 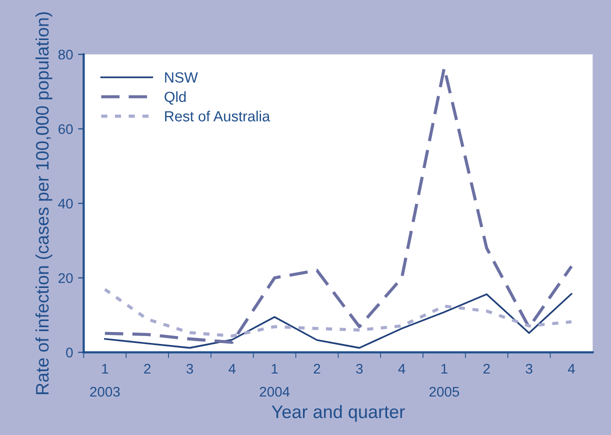 I want to click on x-axis-title: Year and quarter, so click(x=338, y=413).